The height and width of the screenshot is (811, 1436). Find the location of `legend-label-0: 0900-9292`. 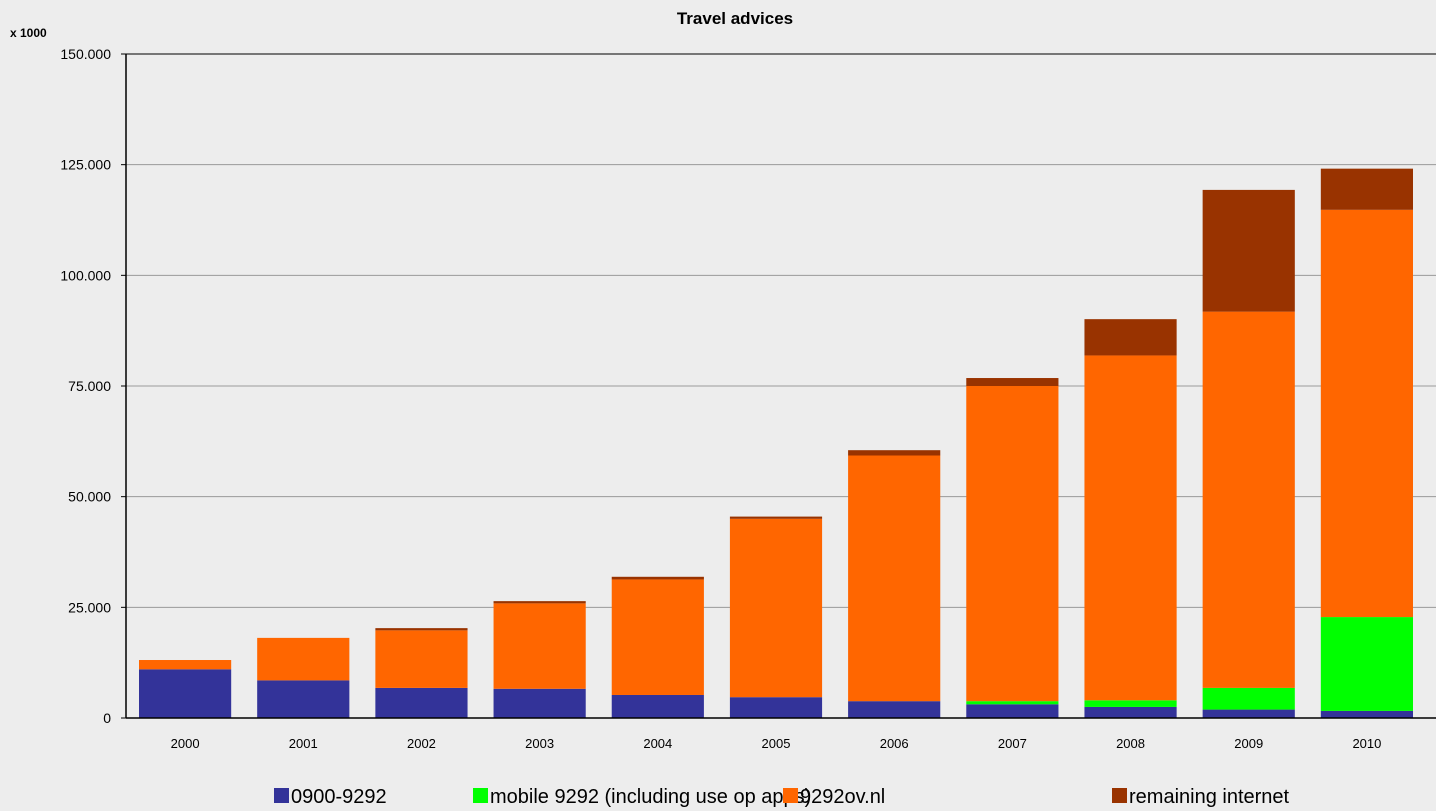

legend-label-0: 0900-9292 is located at coordinates (339, 797).